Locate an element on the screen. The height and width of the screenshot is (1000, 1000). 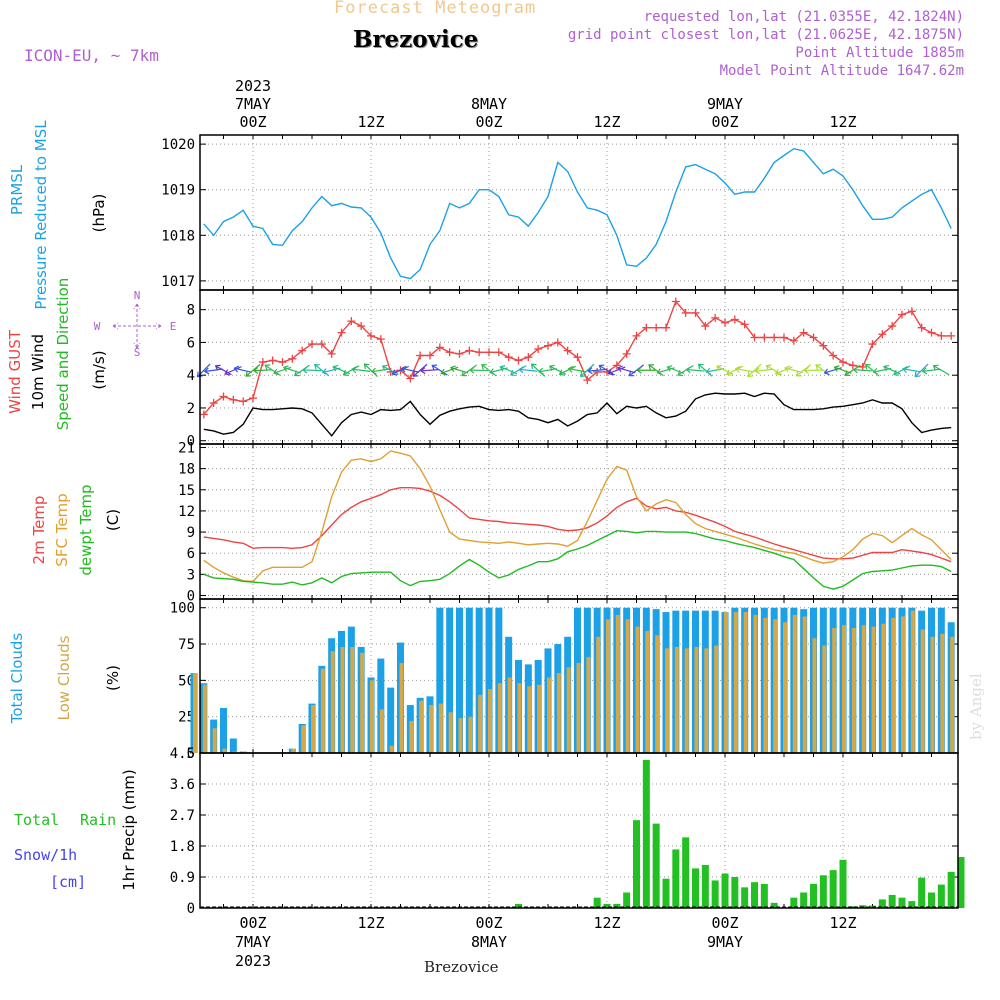
y-tick-label: 3 is located at coordinates (191, 575).